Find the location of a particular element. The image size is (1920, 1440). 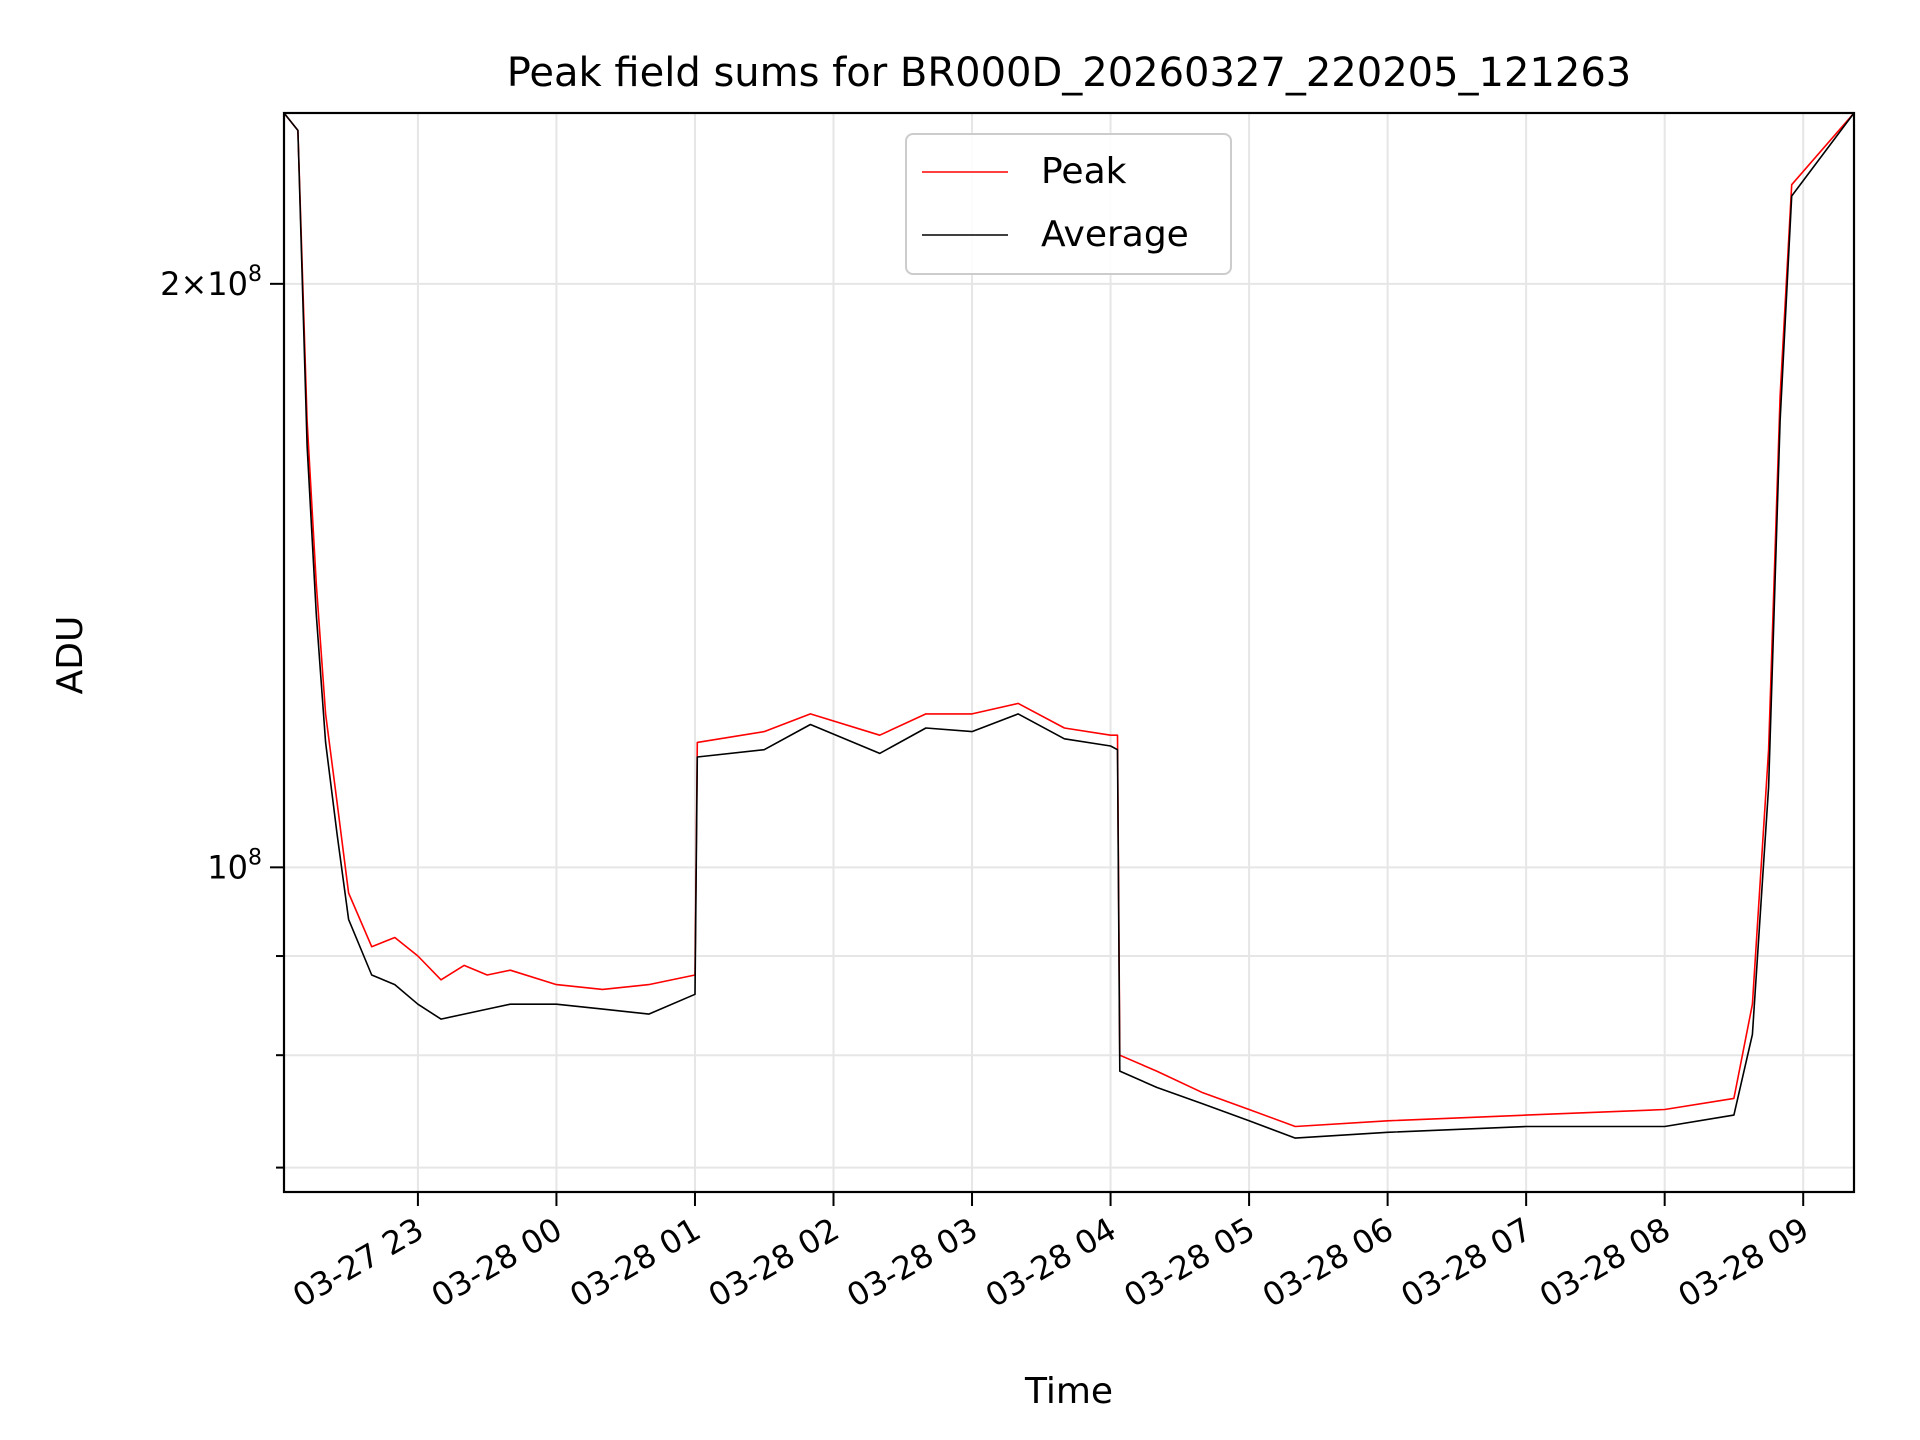

legend-box is located at coordinates (1068, 204).